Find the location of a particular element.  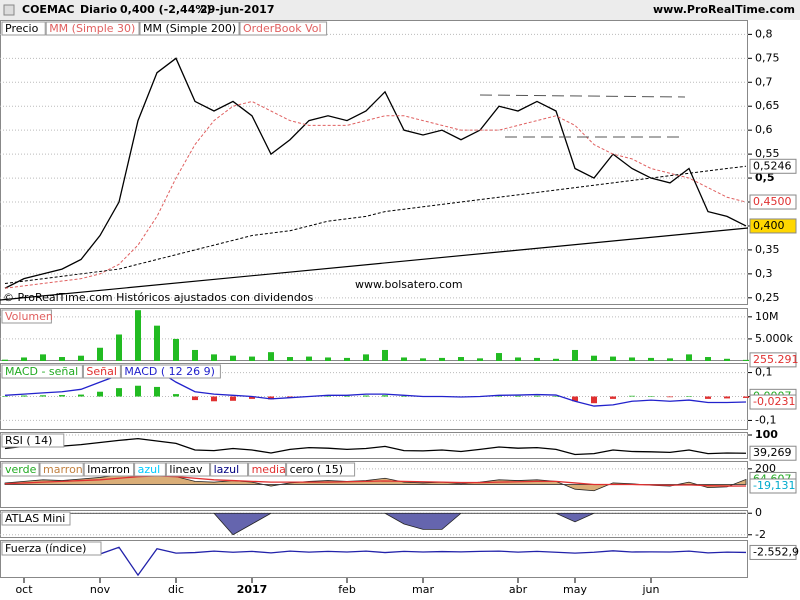

x-tick-label: feb is located at coordinates (347, 589).